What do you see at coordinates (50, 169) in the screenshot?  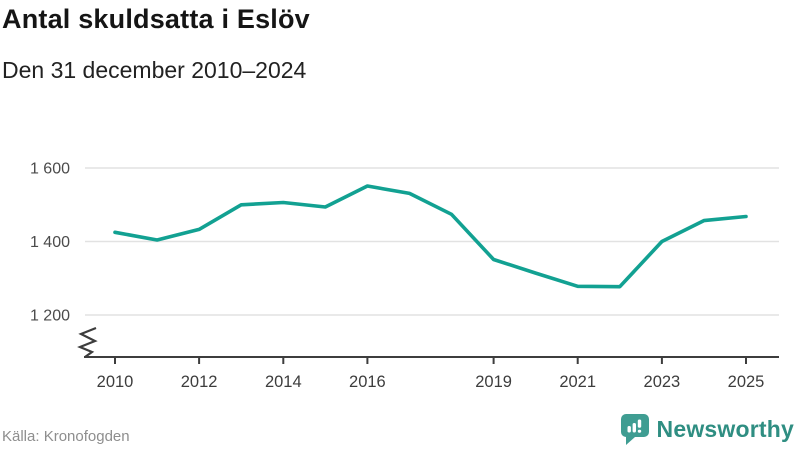 I see `y-tick-label: 1 600` at bounding box center [50, 169].